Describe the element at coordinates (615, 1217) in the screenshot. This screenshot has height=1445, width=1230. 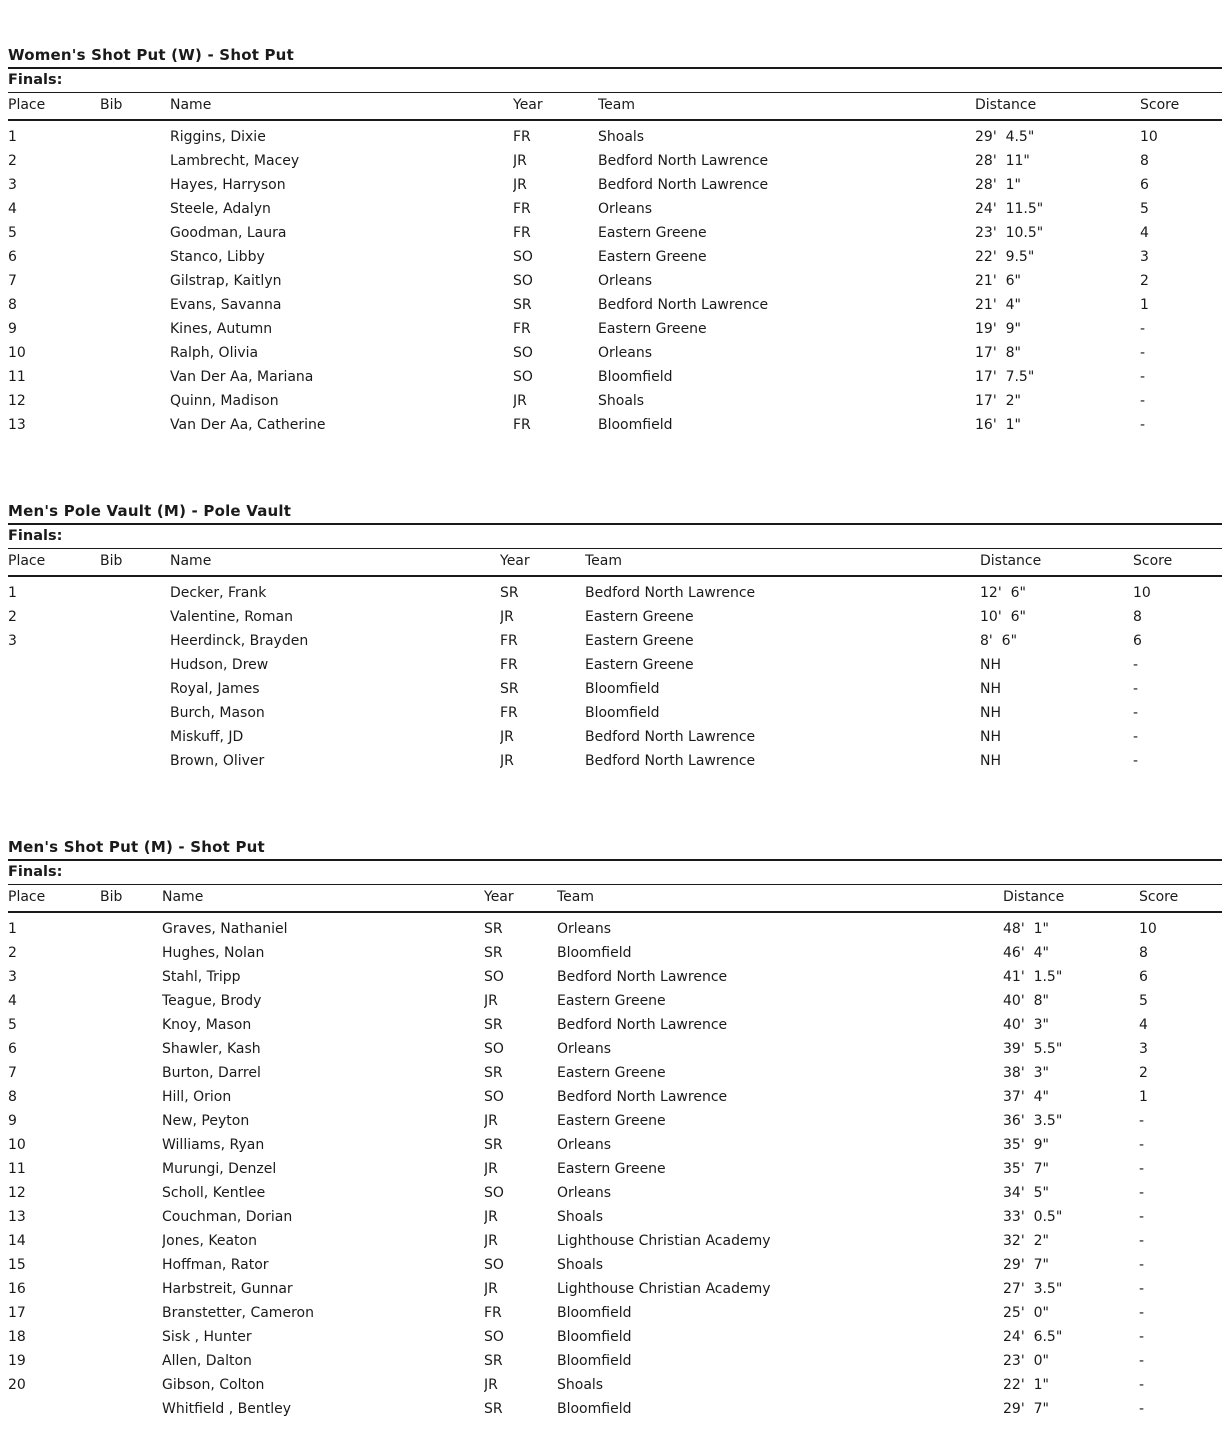
I see `table-row: 13 Couchman, Dorian JR Shoals 33' 0.5" -` at that location.